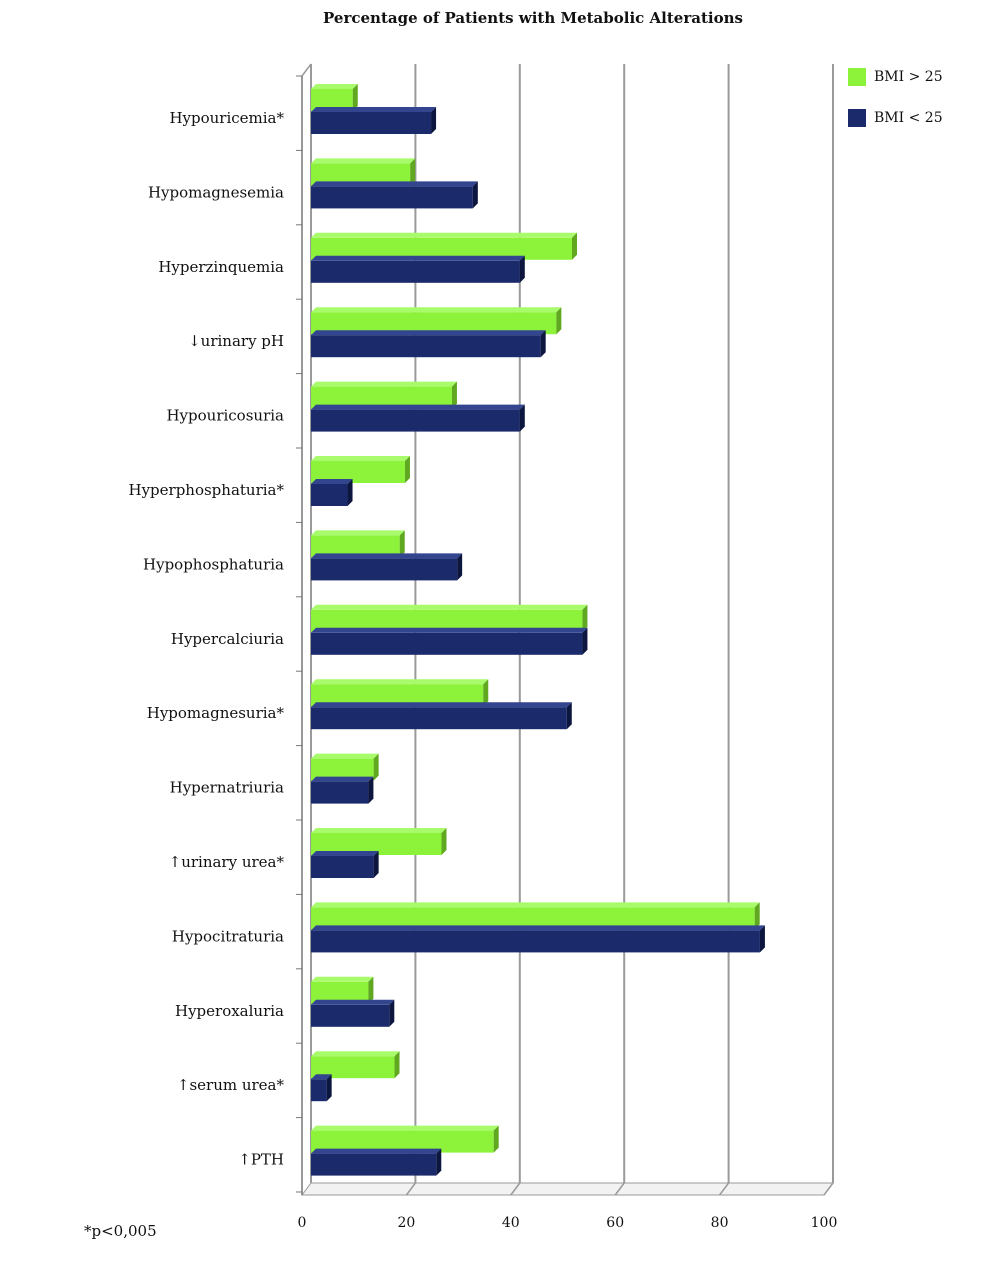 The width and height of the screenshot is (1000, 1274). I want to click on x-tick-label-100: 100, so click(824, 1223).